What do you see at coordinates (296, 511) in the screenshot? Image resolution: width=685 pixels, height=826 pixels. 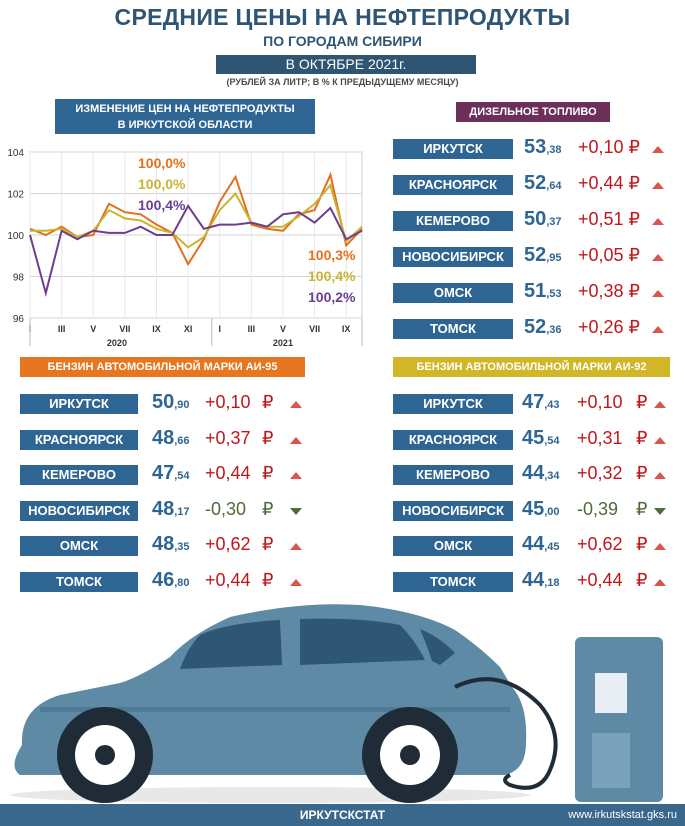 I see `arrow-down-icon` at bounding box center [296, 511].